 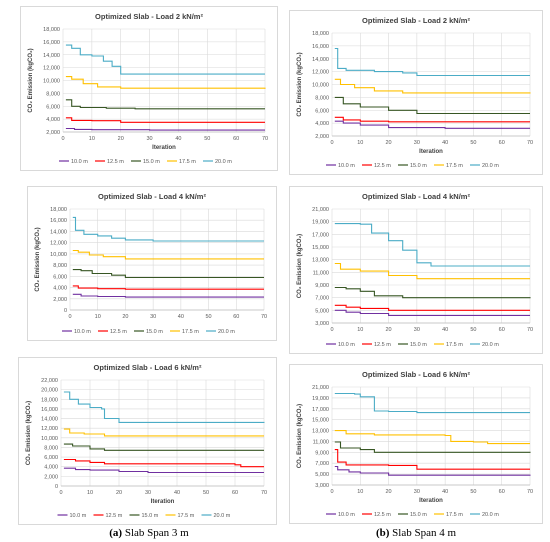 I want to click on y-tick-label: 14,000, so click(x=49, y=420).